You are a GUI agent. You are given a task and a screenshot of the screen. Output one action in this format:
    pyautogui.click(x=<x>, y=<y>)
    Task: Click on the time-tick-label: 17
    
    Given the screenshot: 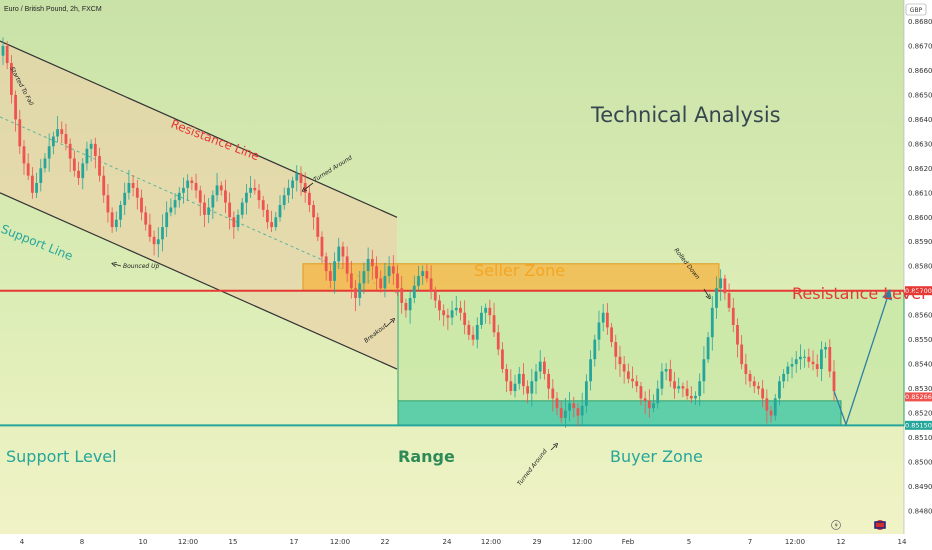 What is the action you would take?
    pyautogui.click(x=294, y=542)
    